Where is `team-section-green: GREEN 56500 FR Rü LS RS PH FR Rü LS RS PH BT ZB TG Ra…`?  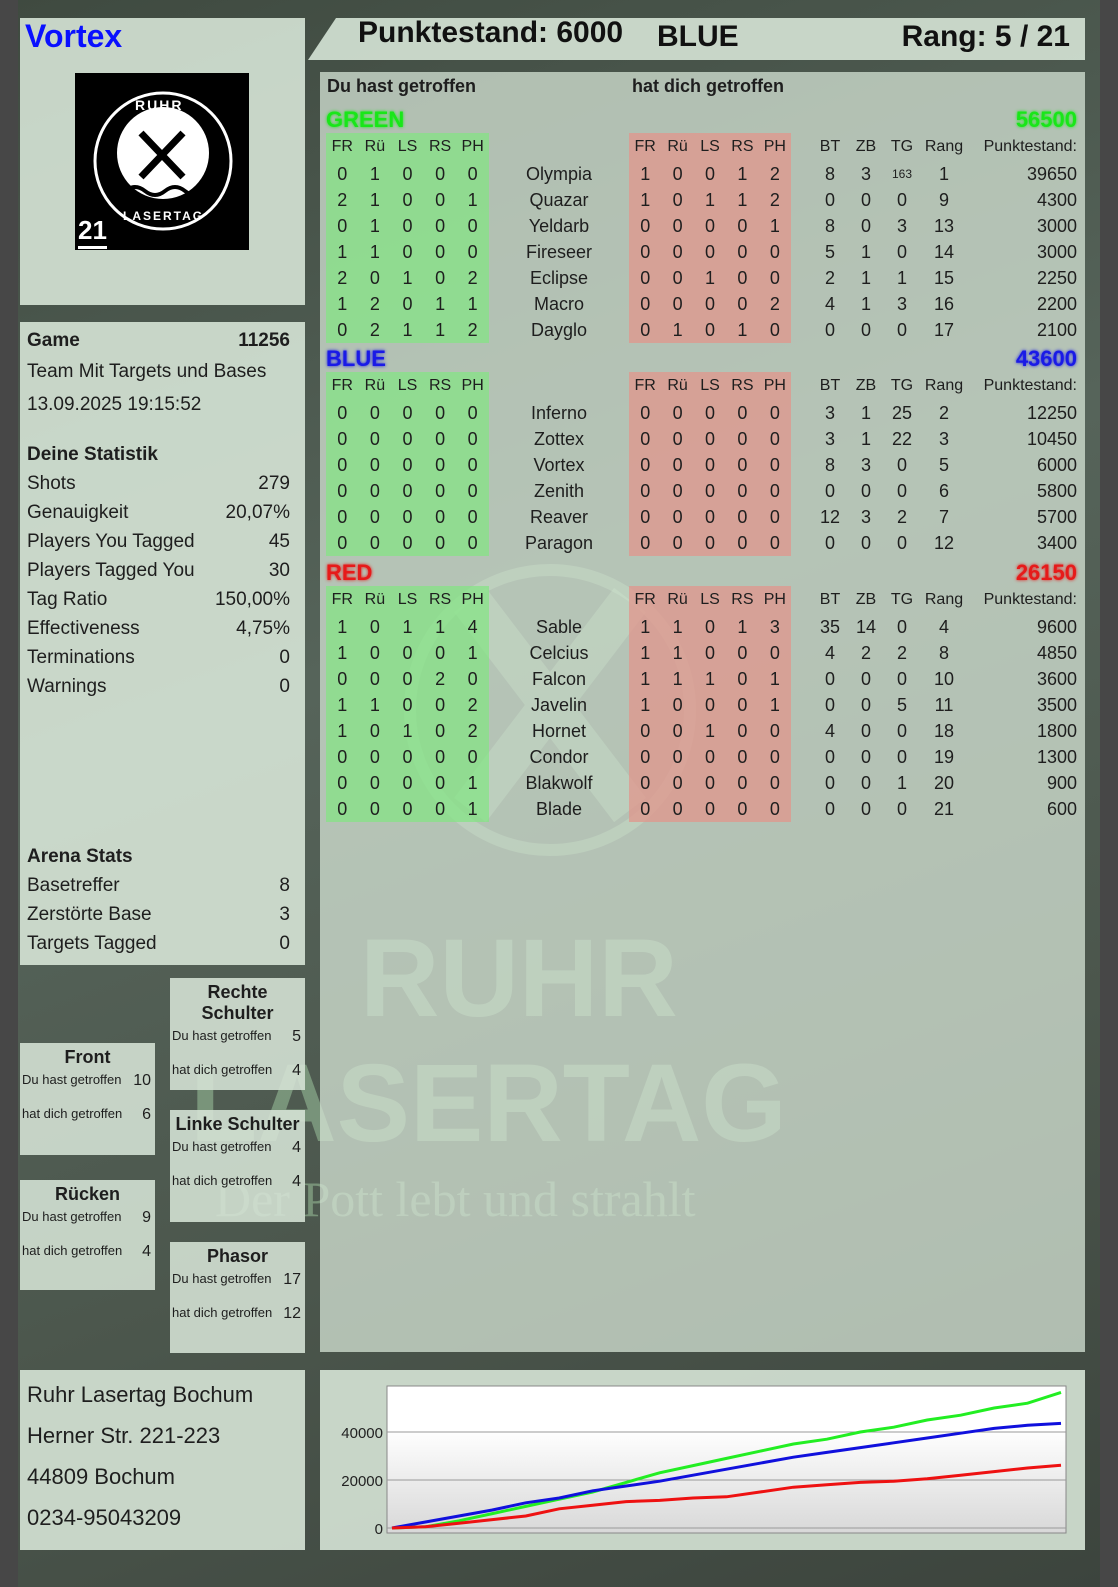 team-section-green: GREEN 56500 FR Rü LS RS PH FR Rü LS RS PH BT ZB TG Ra… is located at coordinates (702, 225).